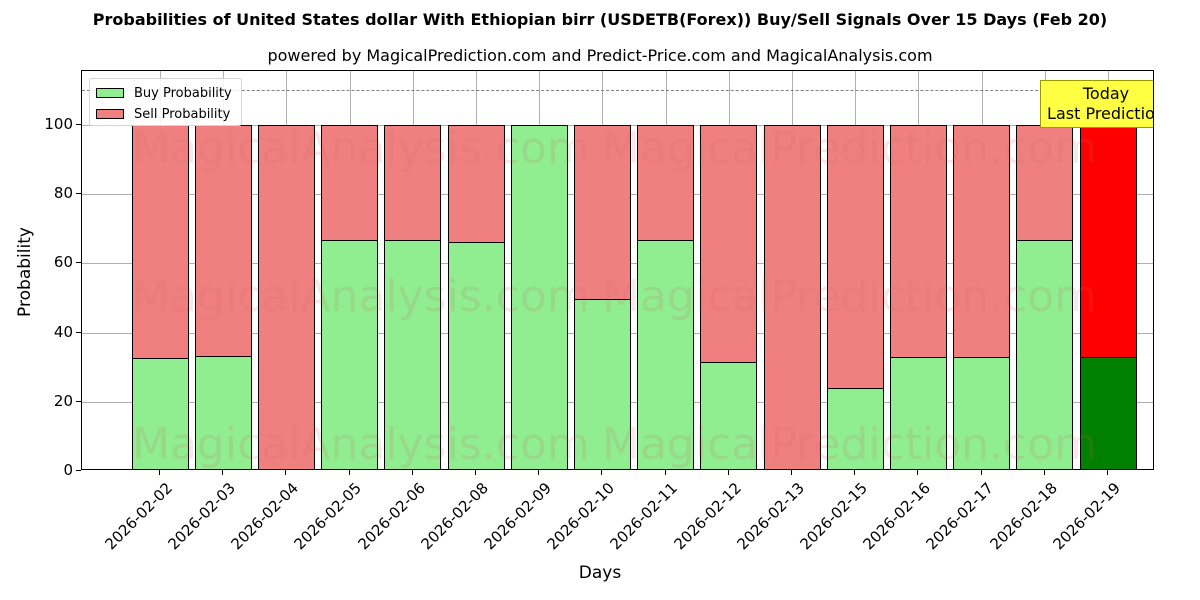 Image resolution: width=1200 pixels, height=600 pixels. I want to click on sell-swatch-icon, so click(110, 114).